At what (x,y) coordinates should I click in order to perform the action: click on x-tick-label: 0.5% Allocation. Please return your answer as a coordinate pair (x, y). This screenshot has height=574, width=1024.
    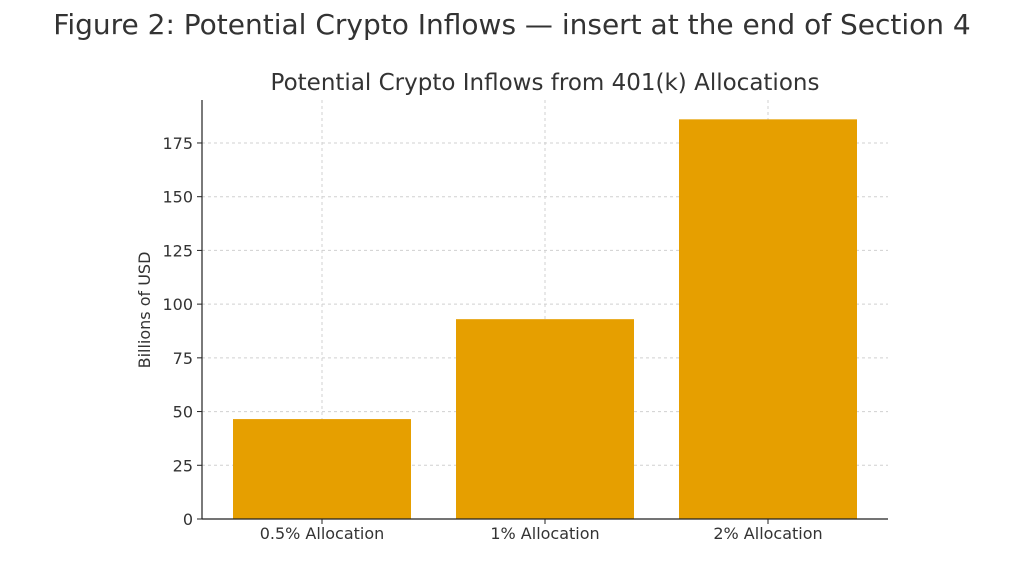
    Looking at the image, I should click on (322, 533).